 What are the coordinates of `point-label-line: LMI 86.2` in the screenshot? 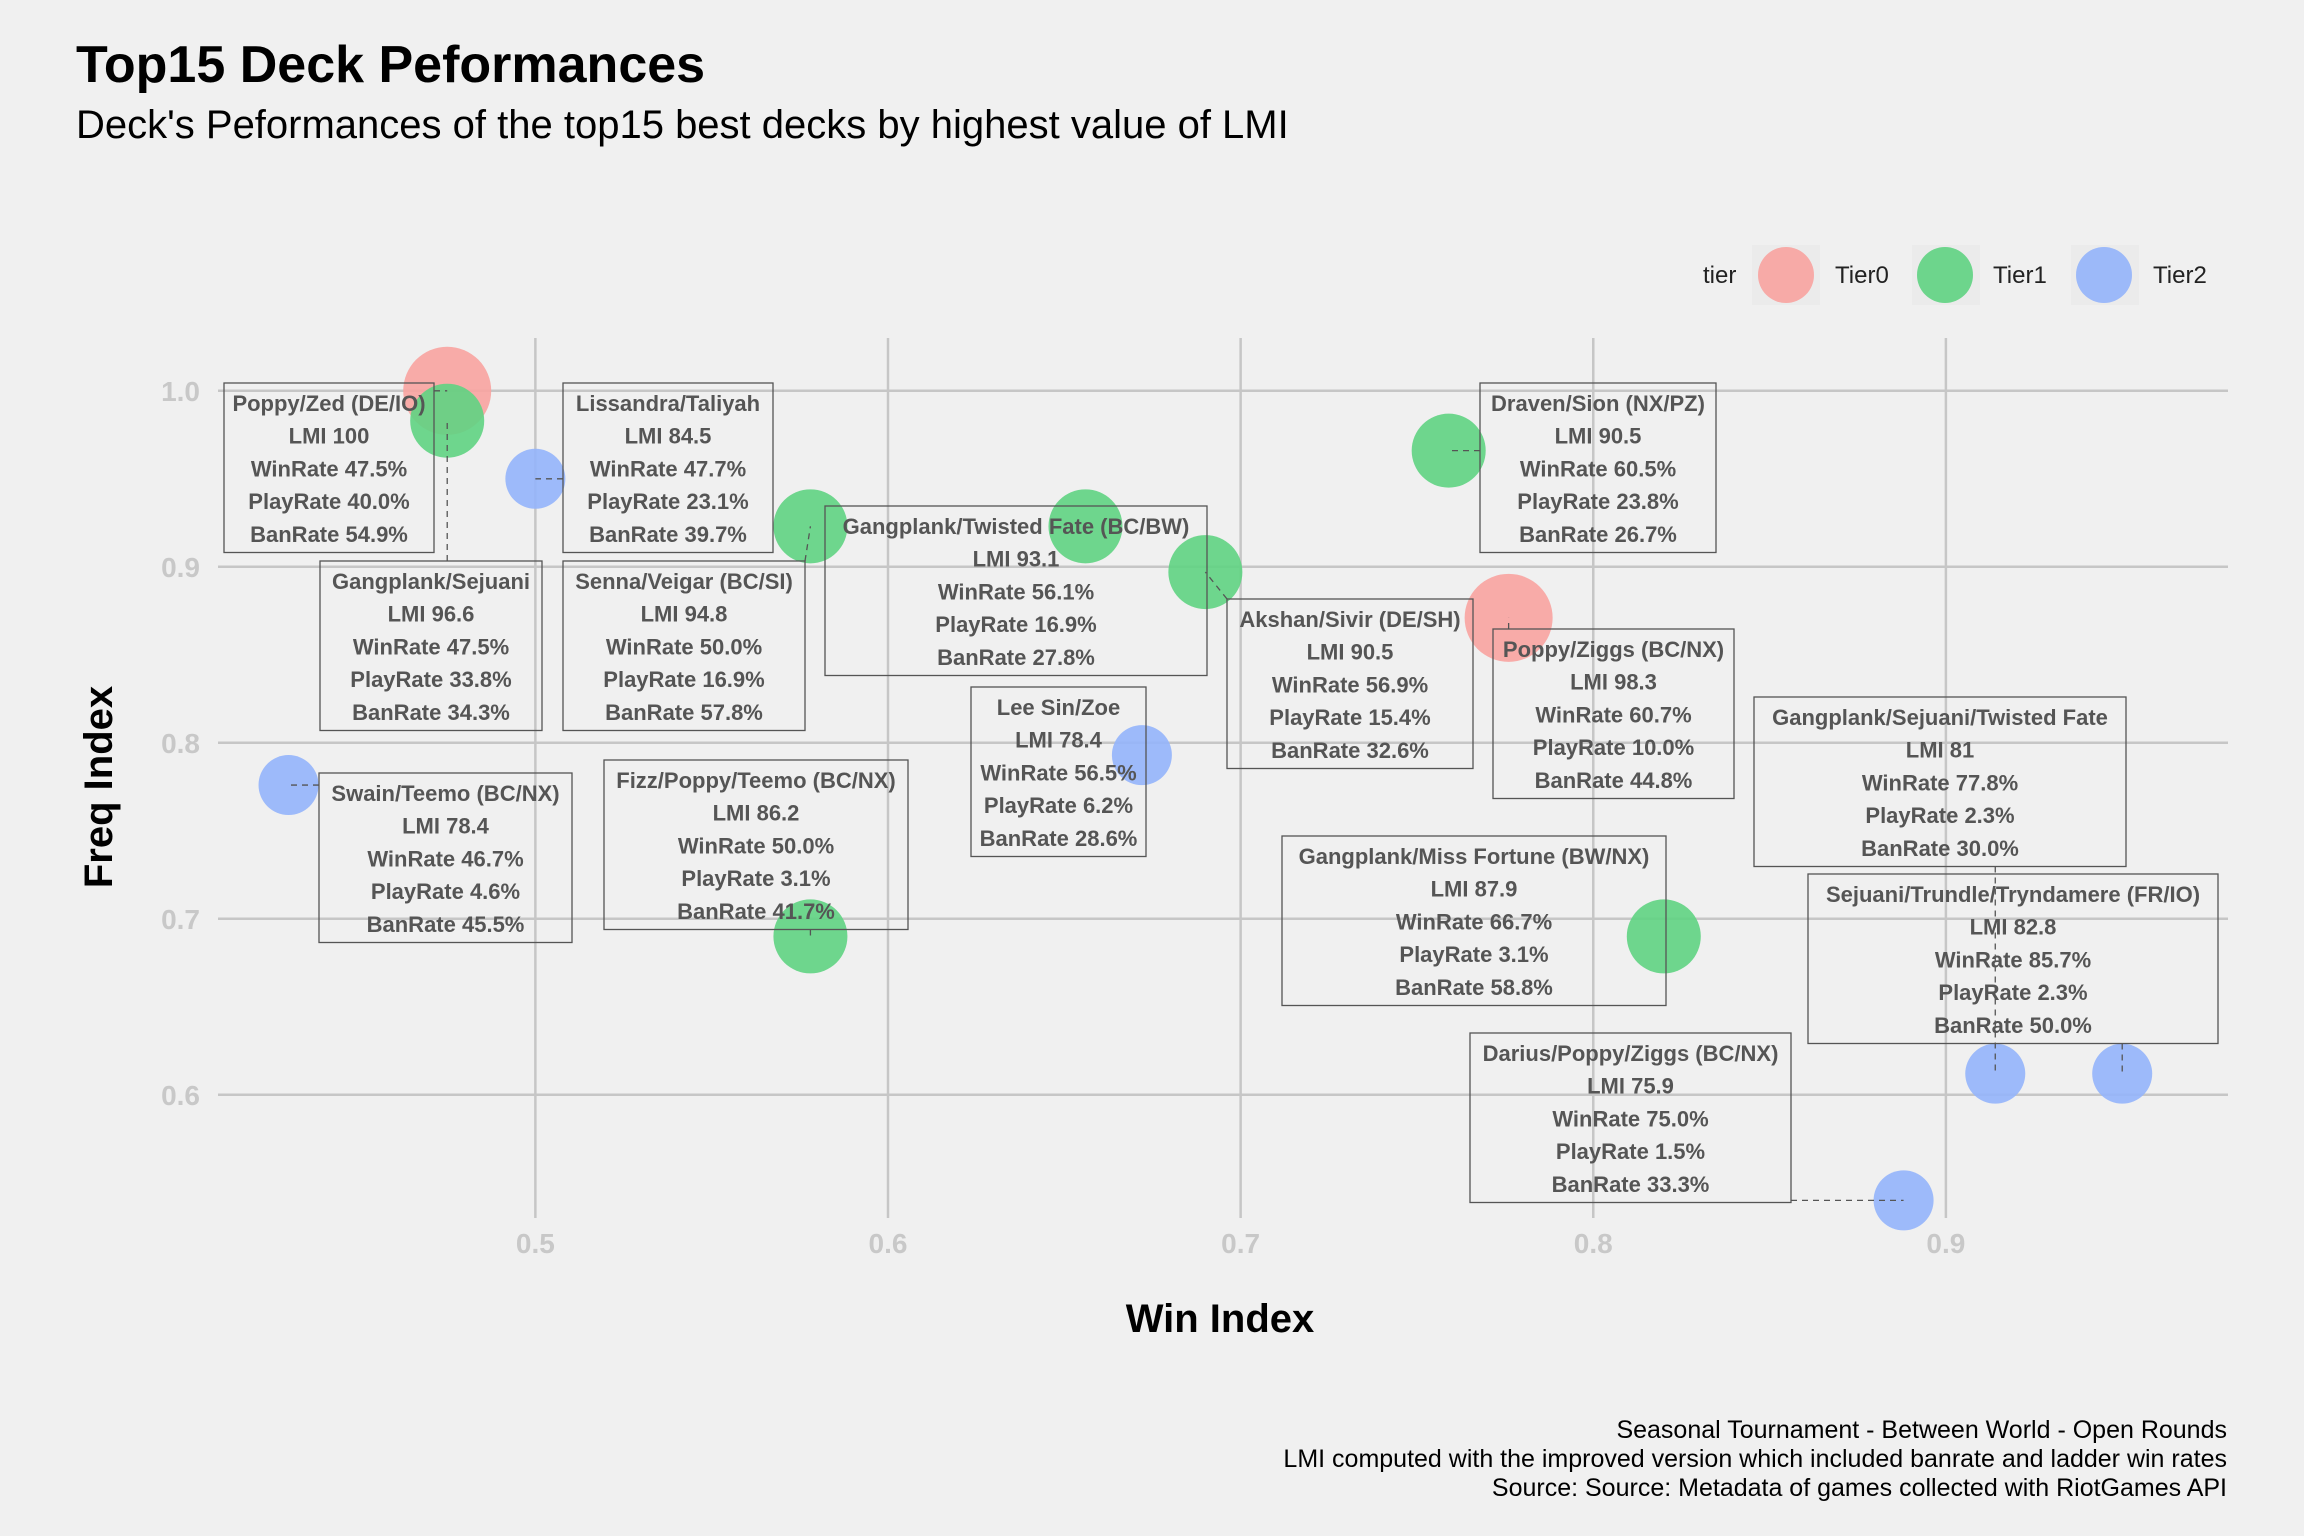 It's located at (756, 813).